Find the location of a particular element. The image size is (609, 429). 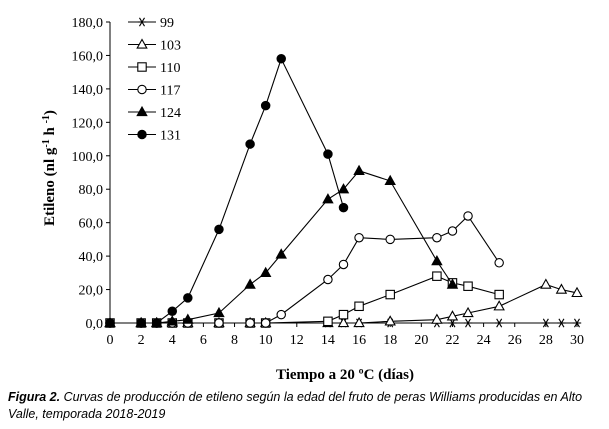

x-tick-label: 8 is located at coordinates (234, 340).